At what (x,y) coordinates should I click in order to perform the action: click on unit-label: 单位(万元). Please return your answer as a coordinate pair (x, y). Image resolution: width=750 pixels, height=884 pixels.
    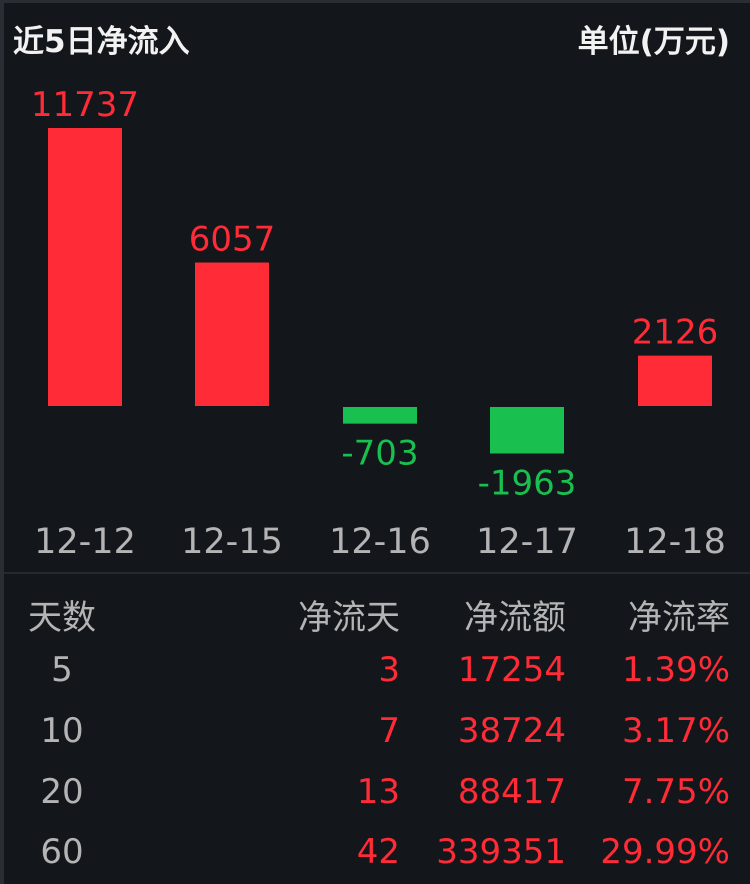
    Looking at the image, I should click on (653, 42).